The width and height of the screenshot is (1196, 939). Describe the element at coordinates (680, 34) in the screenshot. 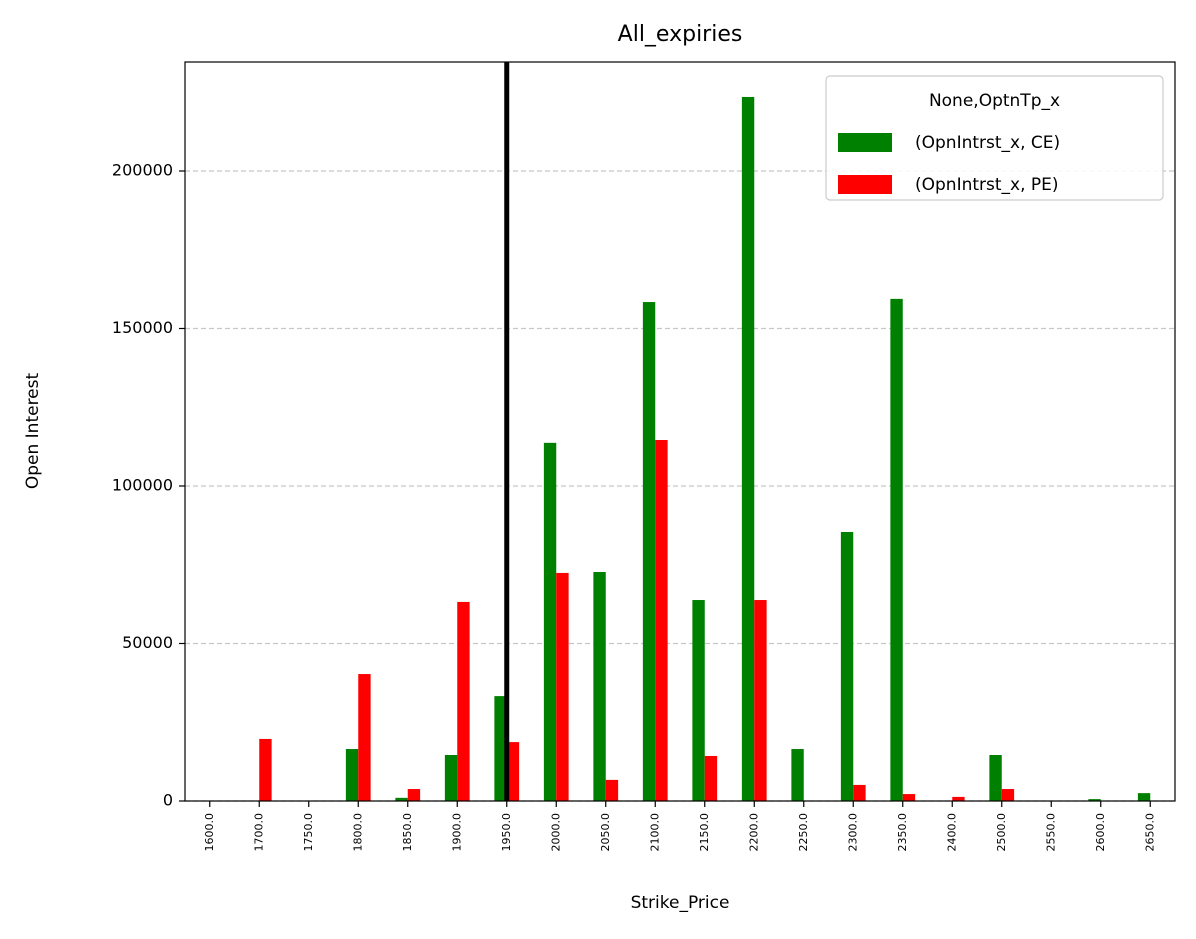

I see `chart-title: All_expiries` at that location.